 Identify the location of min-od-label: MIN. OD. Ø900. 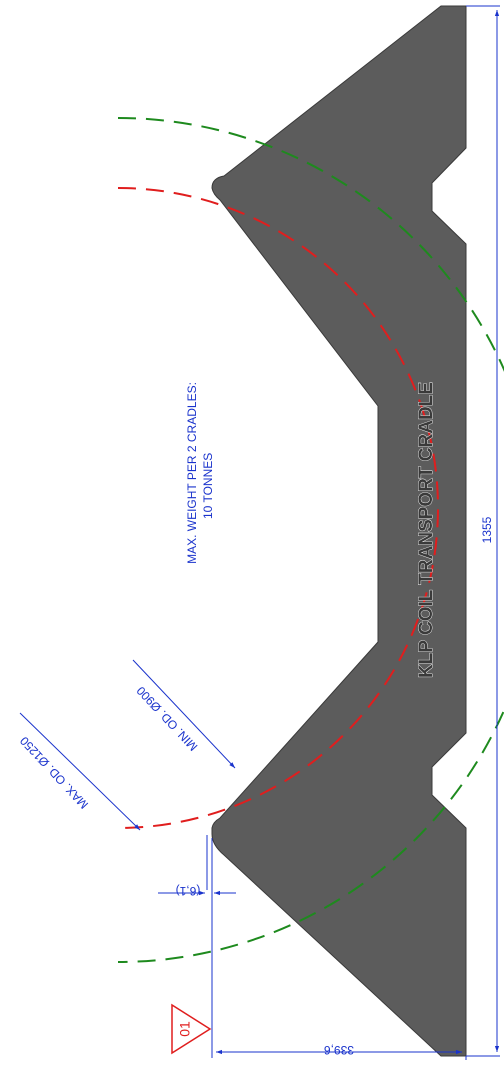
(167, 718).